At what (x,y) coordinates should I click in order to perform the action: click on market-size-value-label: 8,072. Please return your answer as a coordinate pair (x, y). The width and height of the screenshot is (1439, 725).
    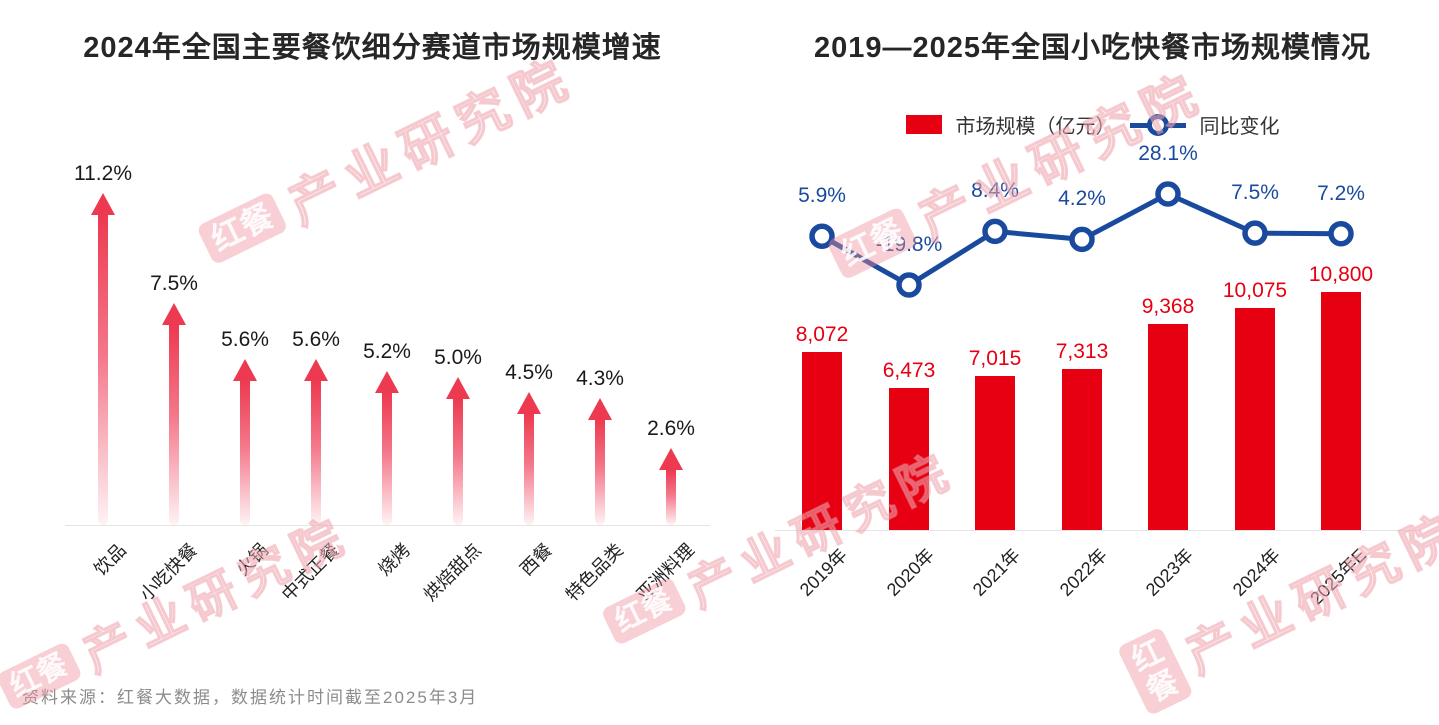
    Looking at the image, I should click on (822, 334).